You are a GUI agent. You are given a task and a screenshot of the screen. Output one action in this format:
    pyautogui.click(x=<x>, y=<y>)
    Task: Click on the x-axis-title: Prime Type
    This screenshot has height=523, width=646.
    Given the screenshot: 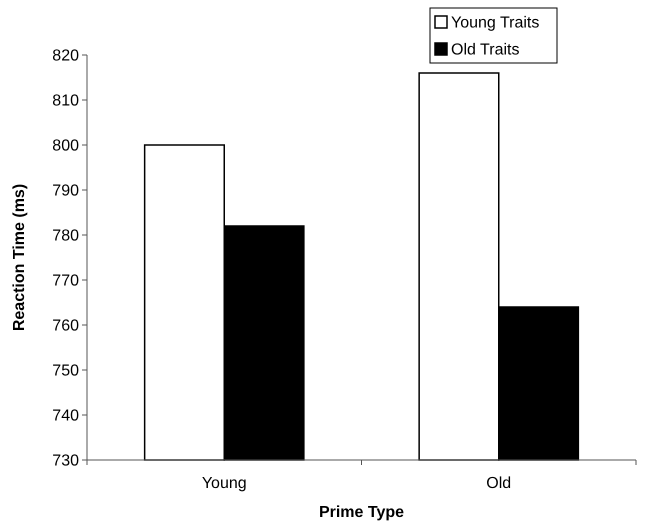 What is the action you would take?
    pyautogui.click(x=361, y=512)
    